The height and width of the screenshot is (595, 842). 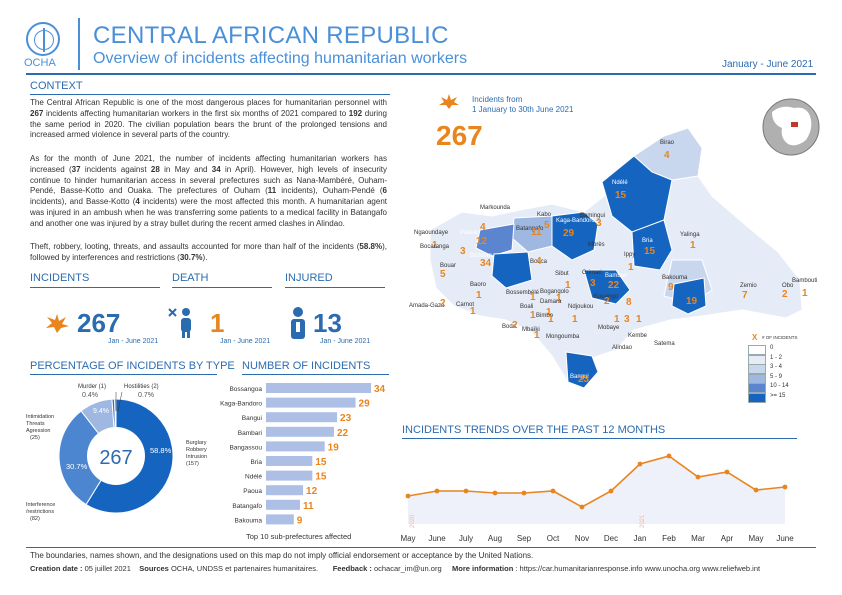 What do you see at coordinates (478, 285) in the screenshot?
I see `map-place-label: Baoro` at bounding box center [478, 285].